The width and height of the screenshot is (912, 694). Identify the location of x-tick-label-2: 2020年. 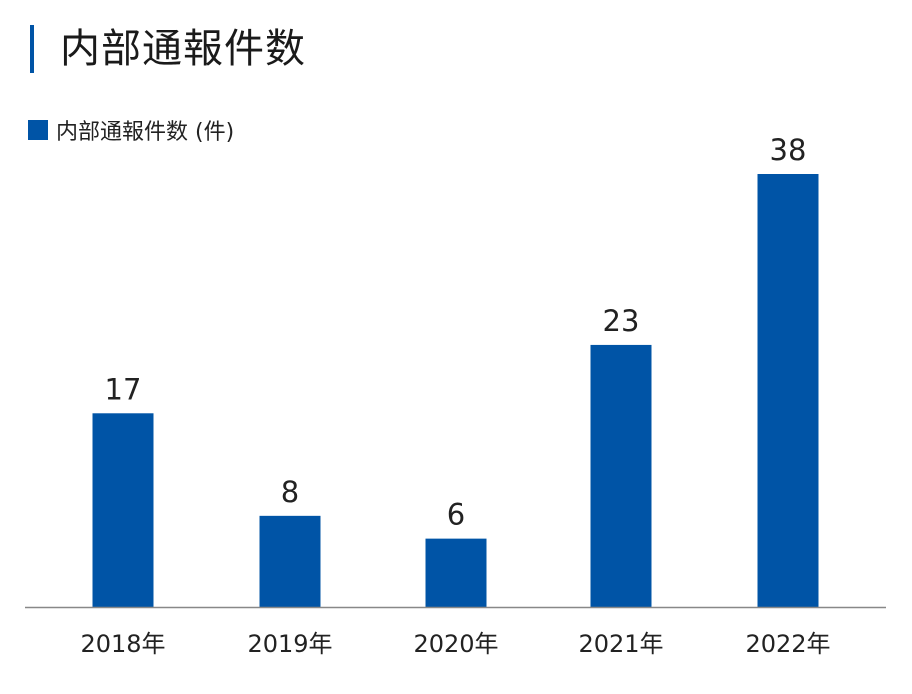
(455, 644).